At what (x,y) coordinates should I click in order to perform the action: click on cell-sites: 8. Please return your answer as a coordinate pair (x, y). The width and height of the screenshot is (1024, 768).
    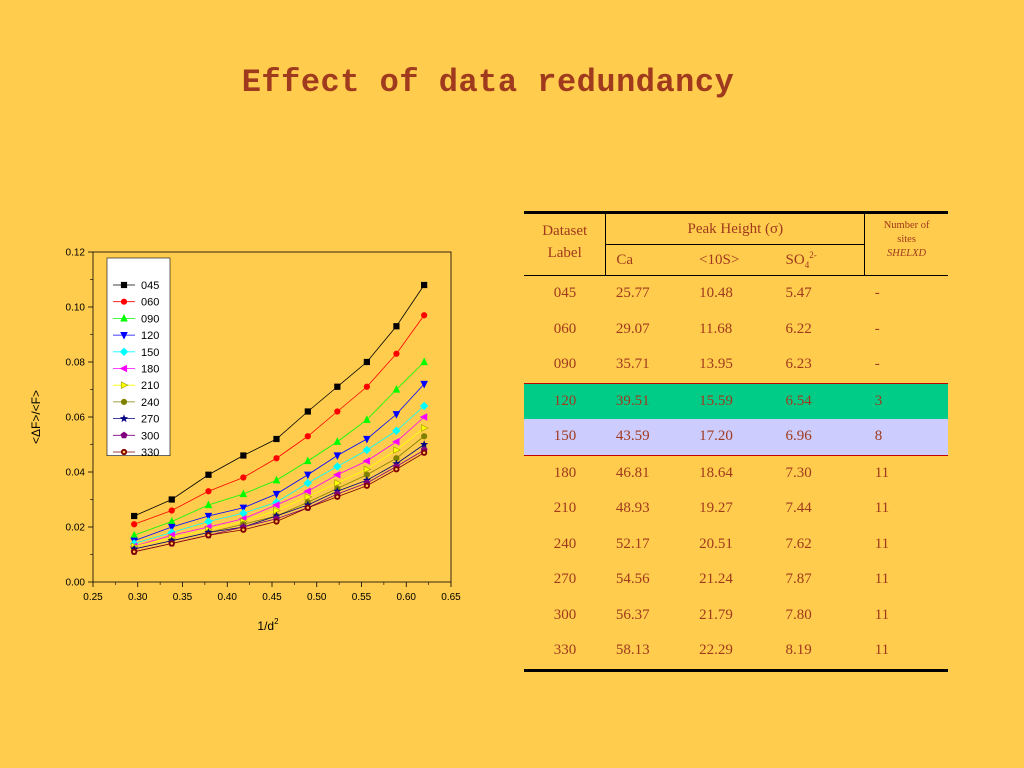
    Looking at the image, I should click on (906, 437).